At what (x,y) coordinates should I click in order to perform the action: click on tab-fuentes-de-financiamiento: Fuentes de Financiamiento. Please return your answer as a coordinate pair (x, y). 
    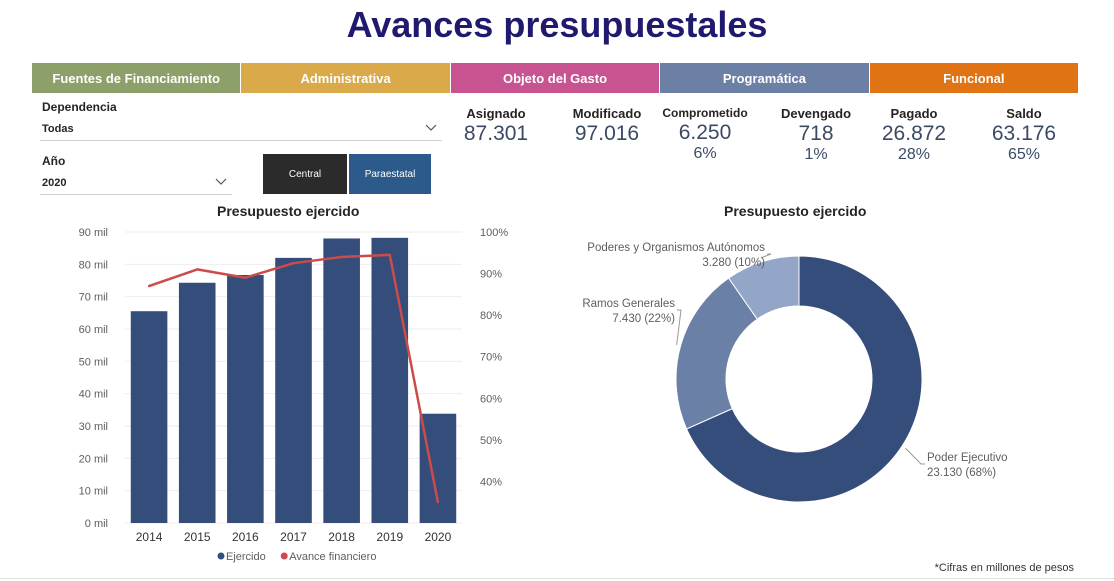
    Looking at the image, I should click on (137, 78).